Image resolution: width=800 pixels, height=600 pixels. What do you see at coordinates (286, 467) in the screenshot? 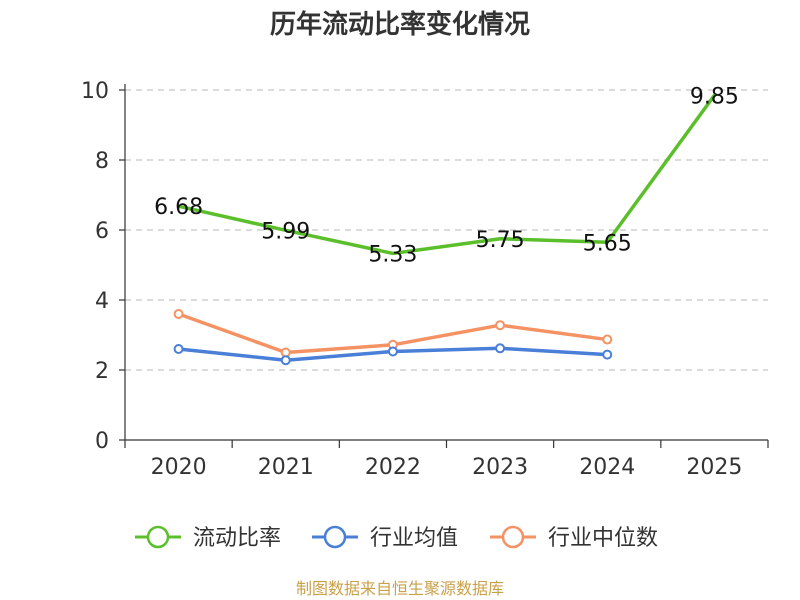
I see `x-tick-label: 2021` at bounding box center [286, 467].